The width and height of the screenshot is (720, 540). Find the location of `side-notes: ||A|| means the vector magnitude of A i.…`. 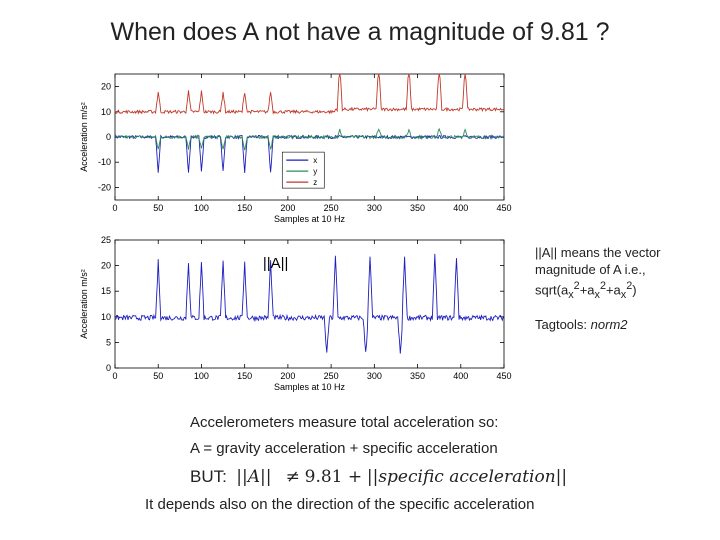

side-notes: ||A|| means the vector magnitude of A i.… is located at coordinates (625, 288).